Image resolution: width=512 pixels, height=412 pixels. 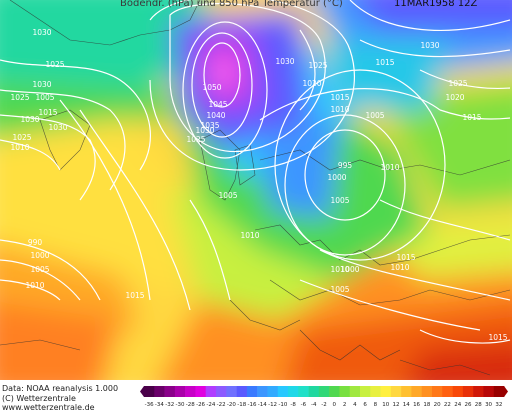 I want to click on scale-right-arrow, so click(x=506, y=391).